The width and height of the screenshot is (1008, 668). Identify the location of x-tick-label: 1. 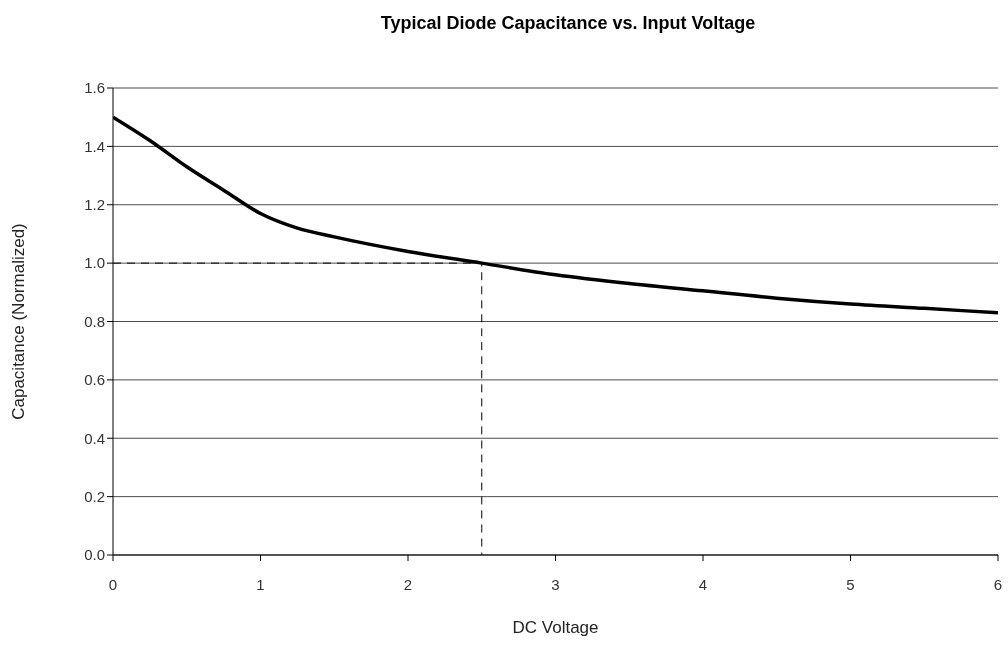
(260, 584).